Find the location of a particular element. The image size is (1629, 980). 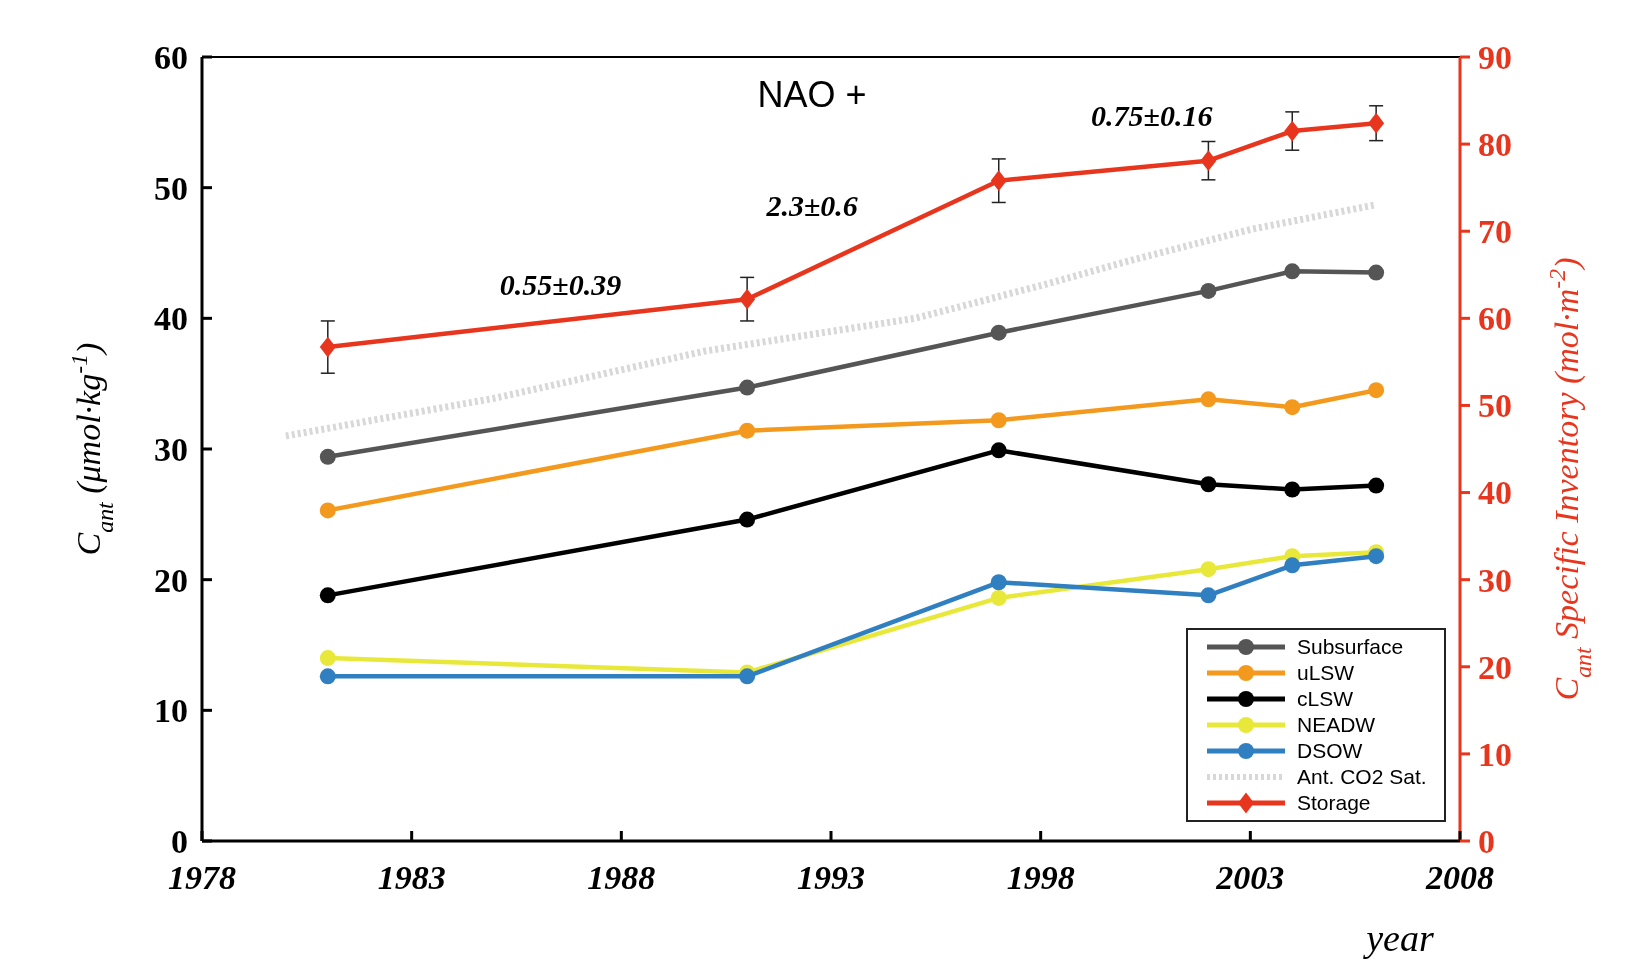

legend-label: Ant. CO2 Sat. is located at coordinates (1362, 777).